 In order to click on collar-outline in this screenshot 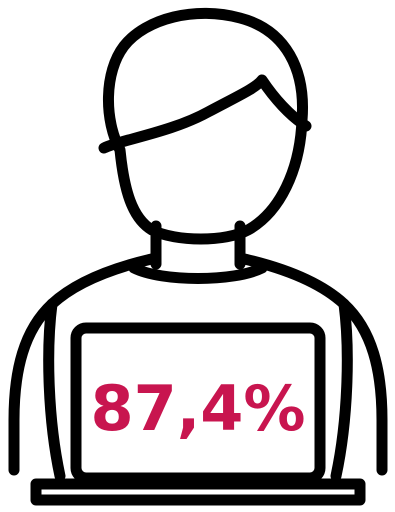, I will do `click(198, 273)`.